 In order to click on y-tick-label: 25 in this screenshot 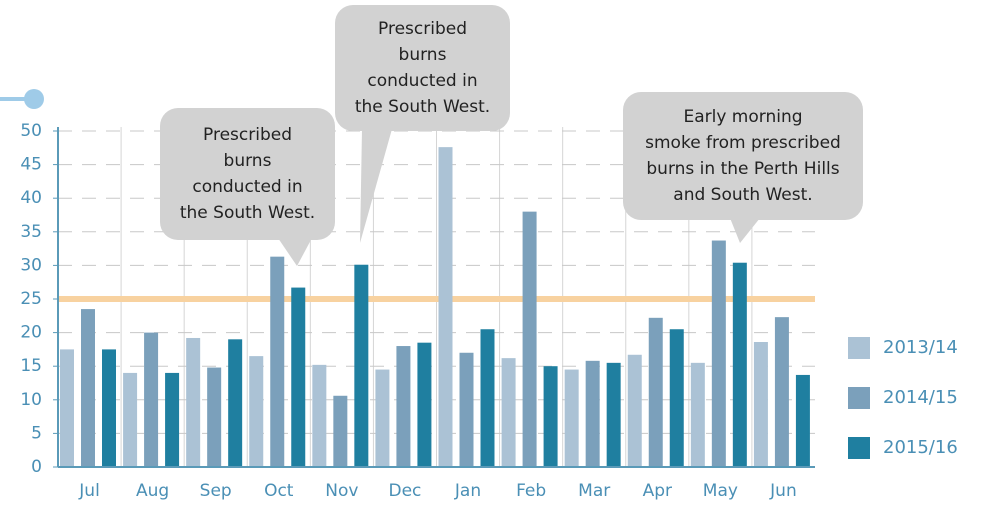, I will do `click(31, 299)`.